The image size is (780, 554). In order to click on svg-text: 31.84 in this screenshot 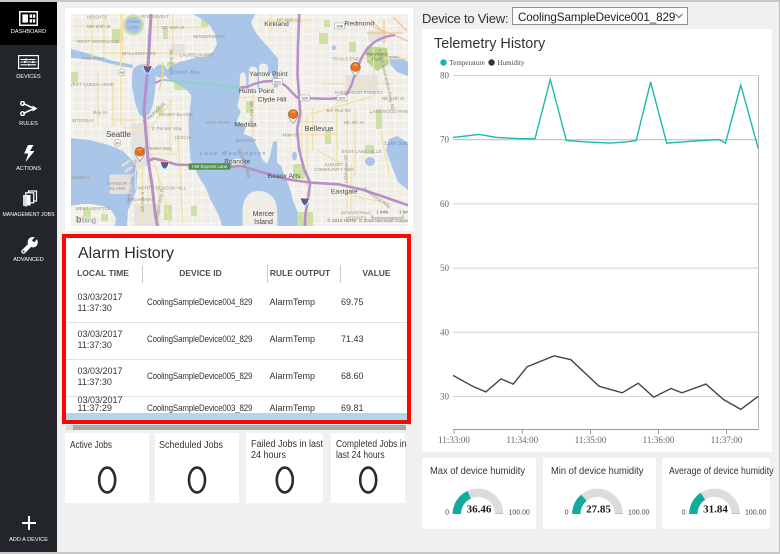, I will do `click(715, 510)`.